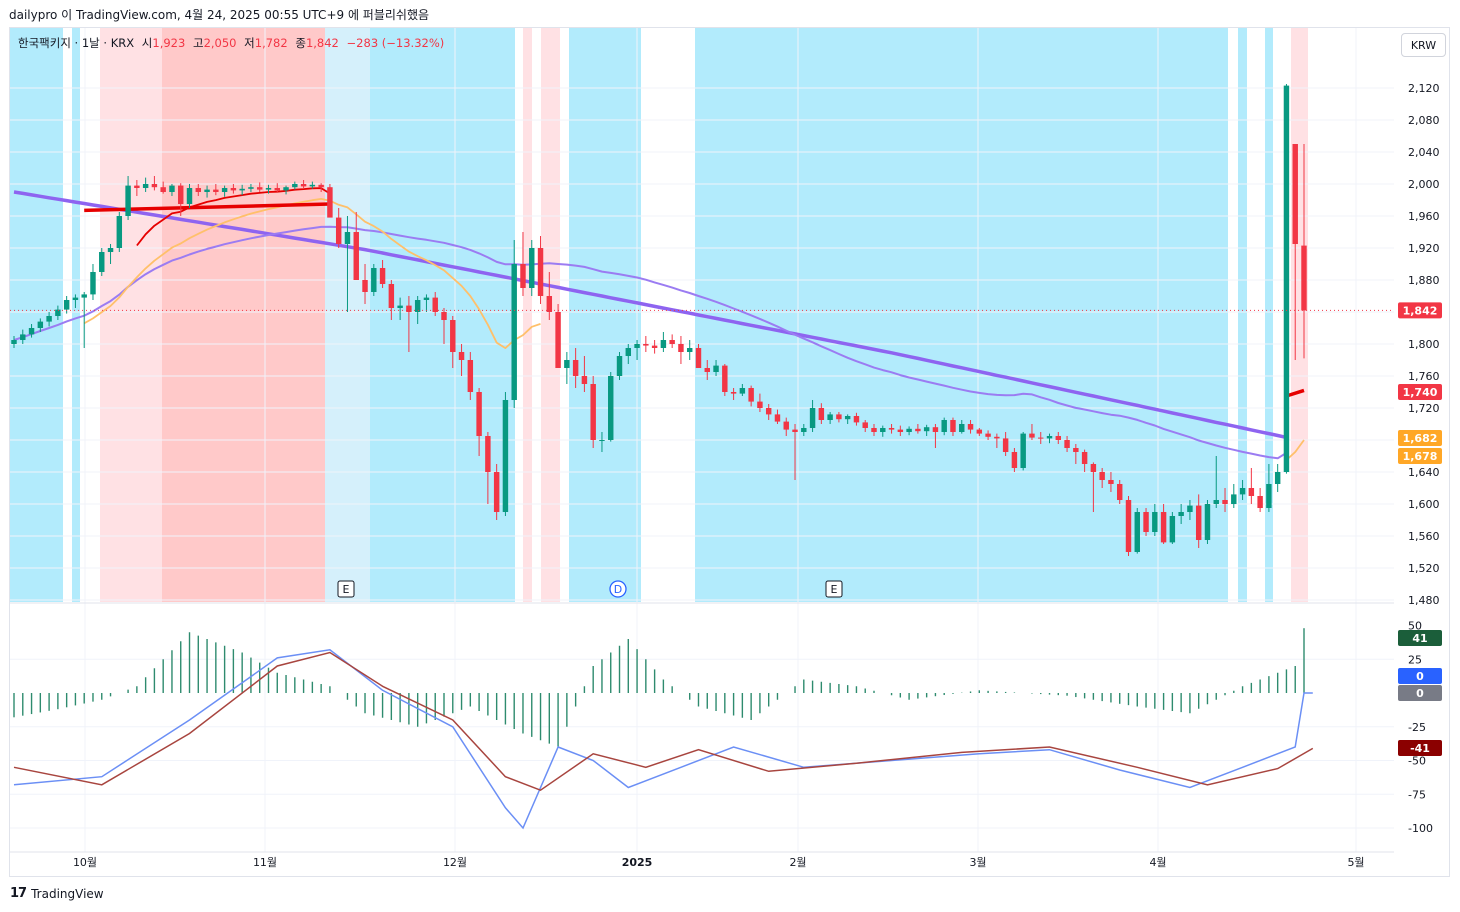 The width and height of the screenshot is (1460, 912). What do you see at coordinates (637, 862) in the screenshot?
I see `x-tick-label: 2025` at bounding box center [637, 862].